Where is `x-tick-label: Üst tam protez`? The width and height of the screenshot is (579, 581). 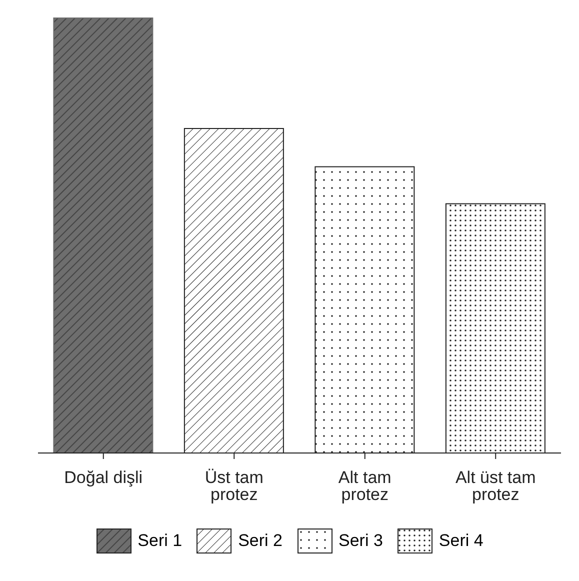
x-tick-label: Üst tam protez is located at coordinates (234, 486).